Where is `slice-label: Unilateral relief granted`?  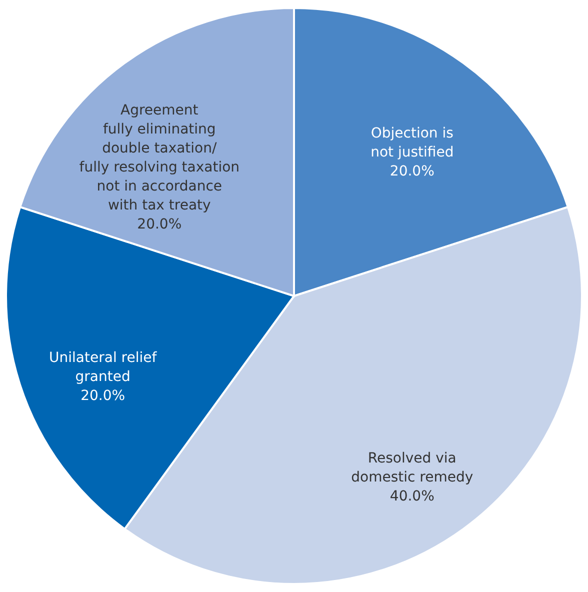 slice-label: Unilateral relief granted is located at coordinates (103, 368).